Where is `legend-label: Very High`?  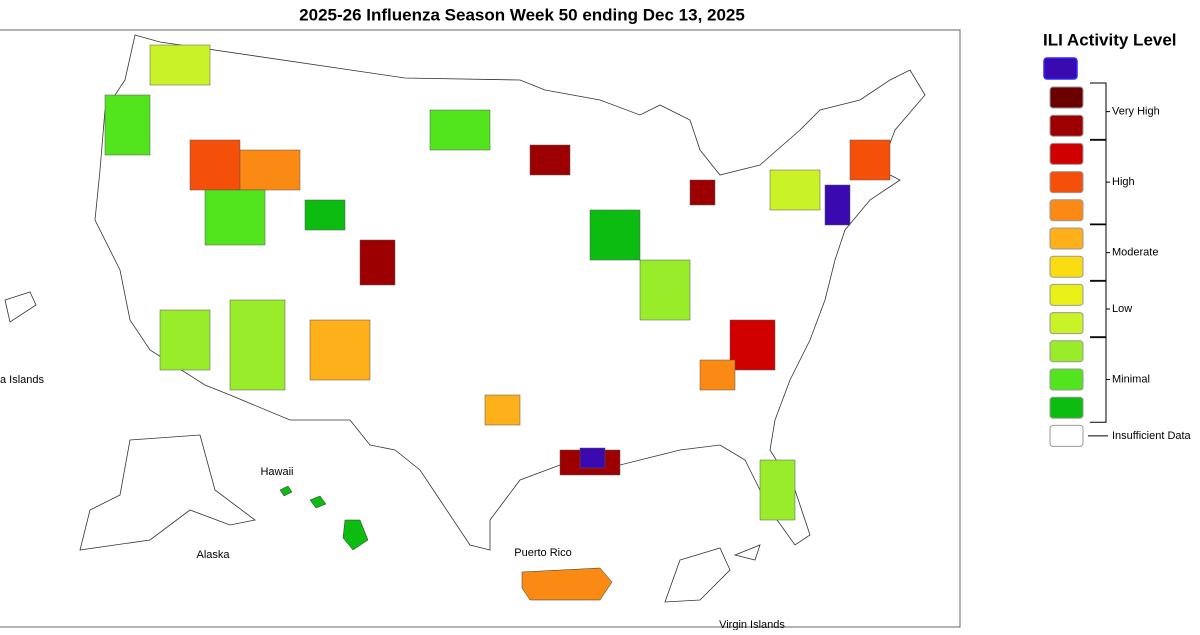
legend-label: Very High is located at coordinates (1136, 112).